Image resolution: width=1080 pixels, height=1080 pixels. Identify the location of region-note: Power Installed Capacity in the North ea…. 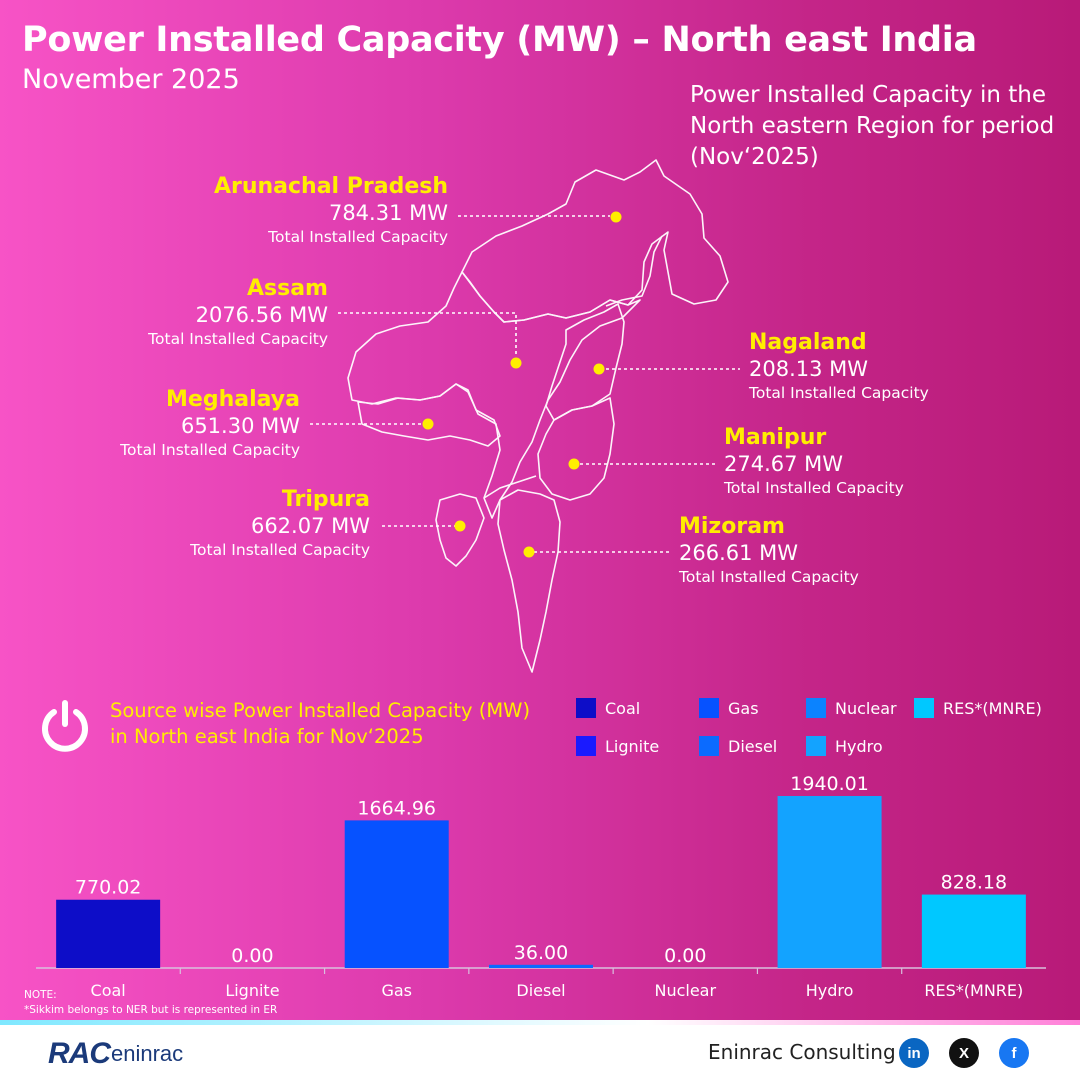
(872, 126).